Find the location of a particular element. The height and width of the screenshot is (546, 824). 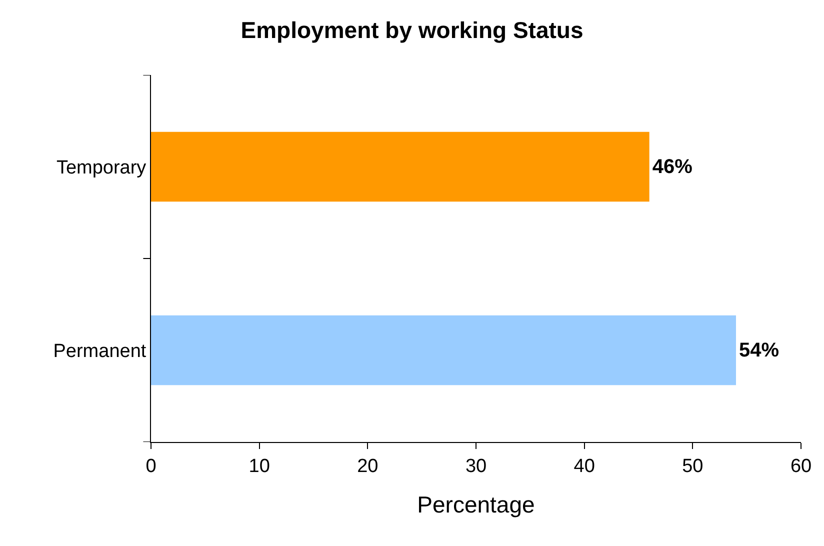

x-axis-title: Percentage is located at coordinates (476, 504).